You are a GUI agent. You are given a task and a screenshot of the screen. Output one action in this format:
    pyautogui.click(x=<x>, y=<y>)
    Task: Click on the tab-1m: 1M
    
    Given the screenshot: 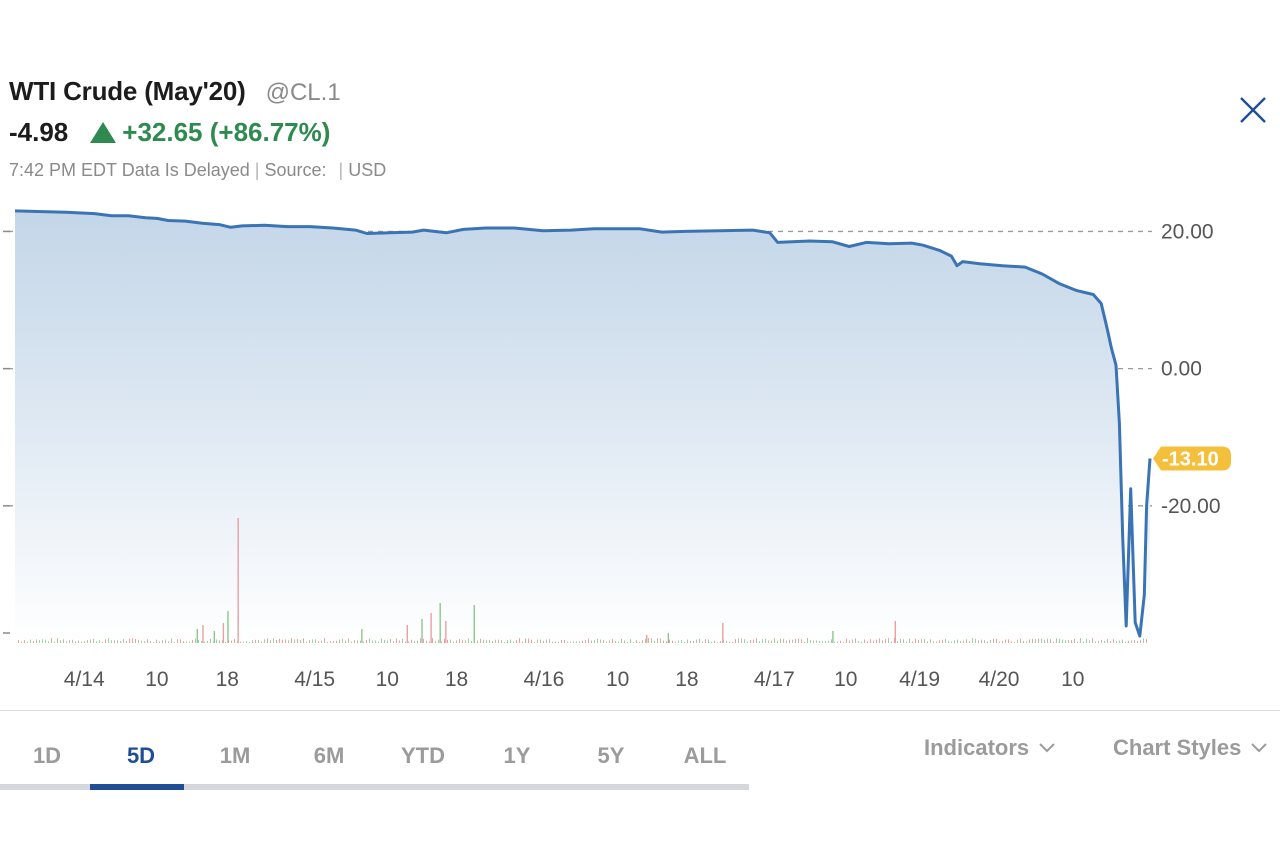 What is the action you would take?
    pyautogui.click(x=235, y=755)
    